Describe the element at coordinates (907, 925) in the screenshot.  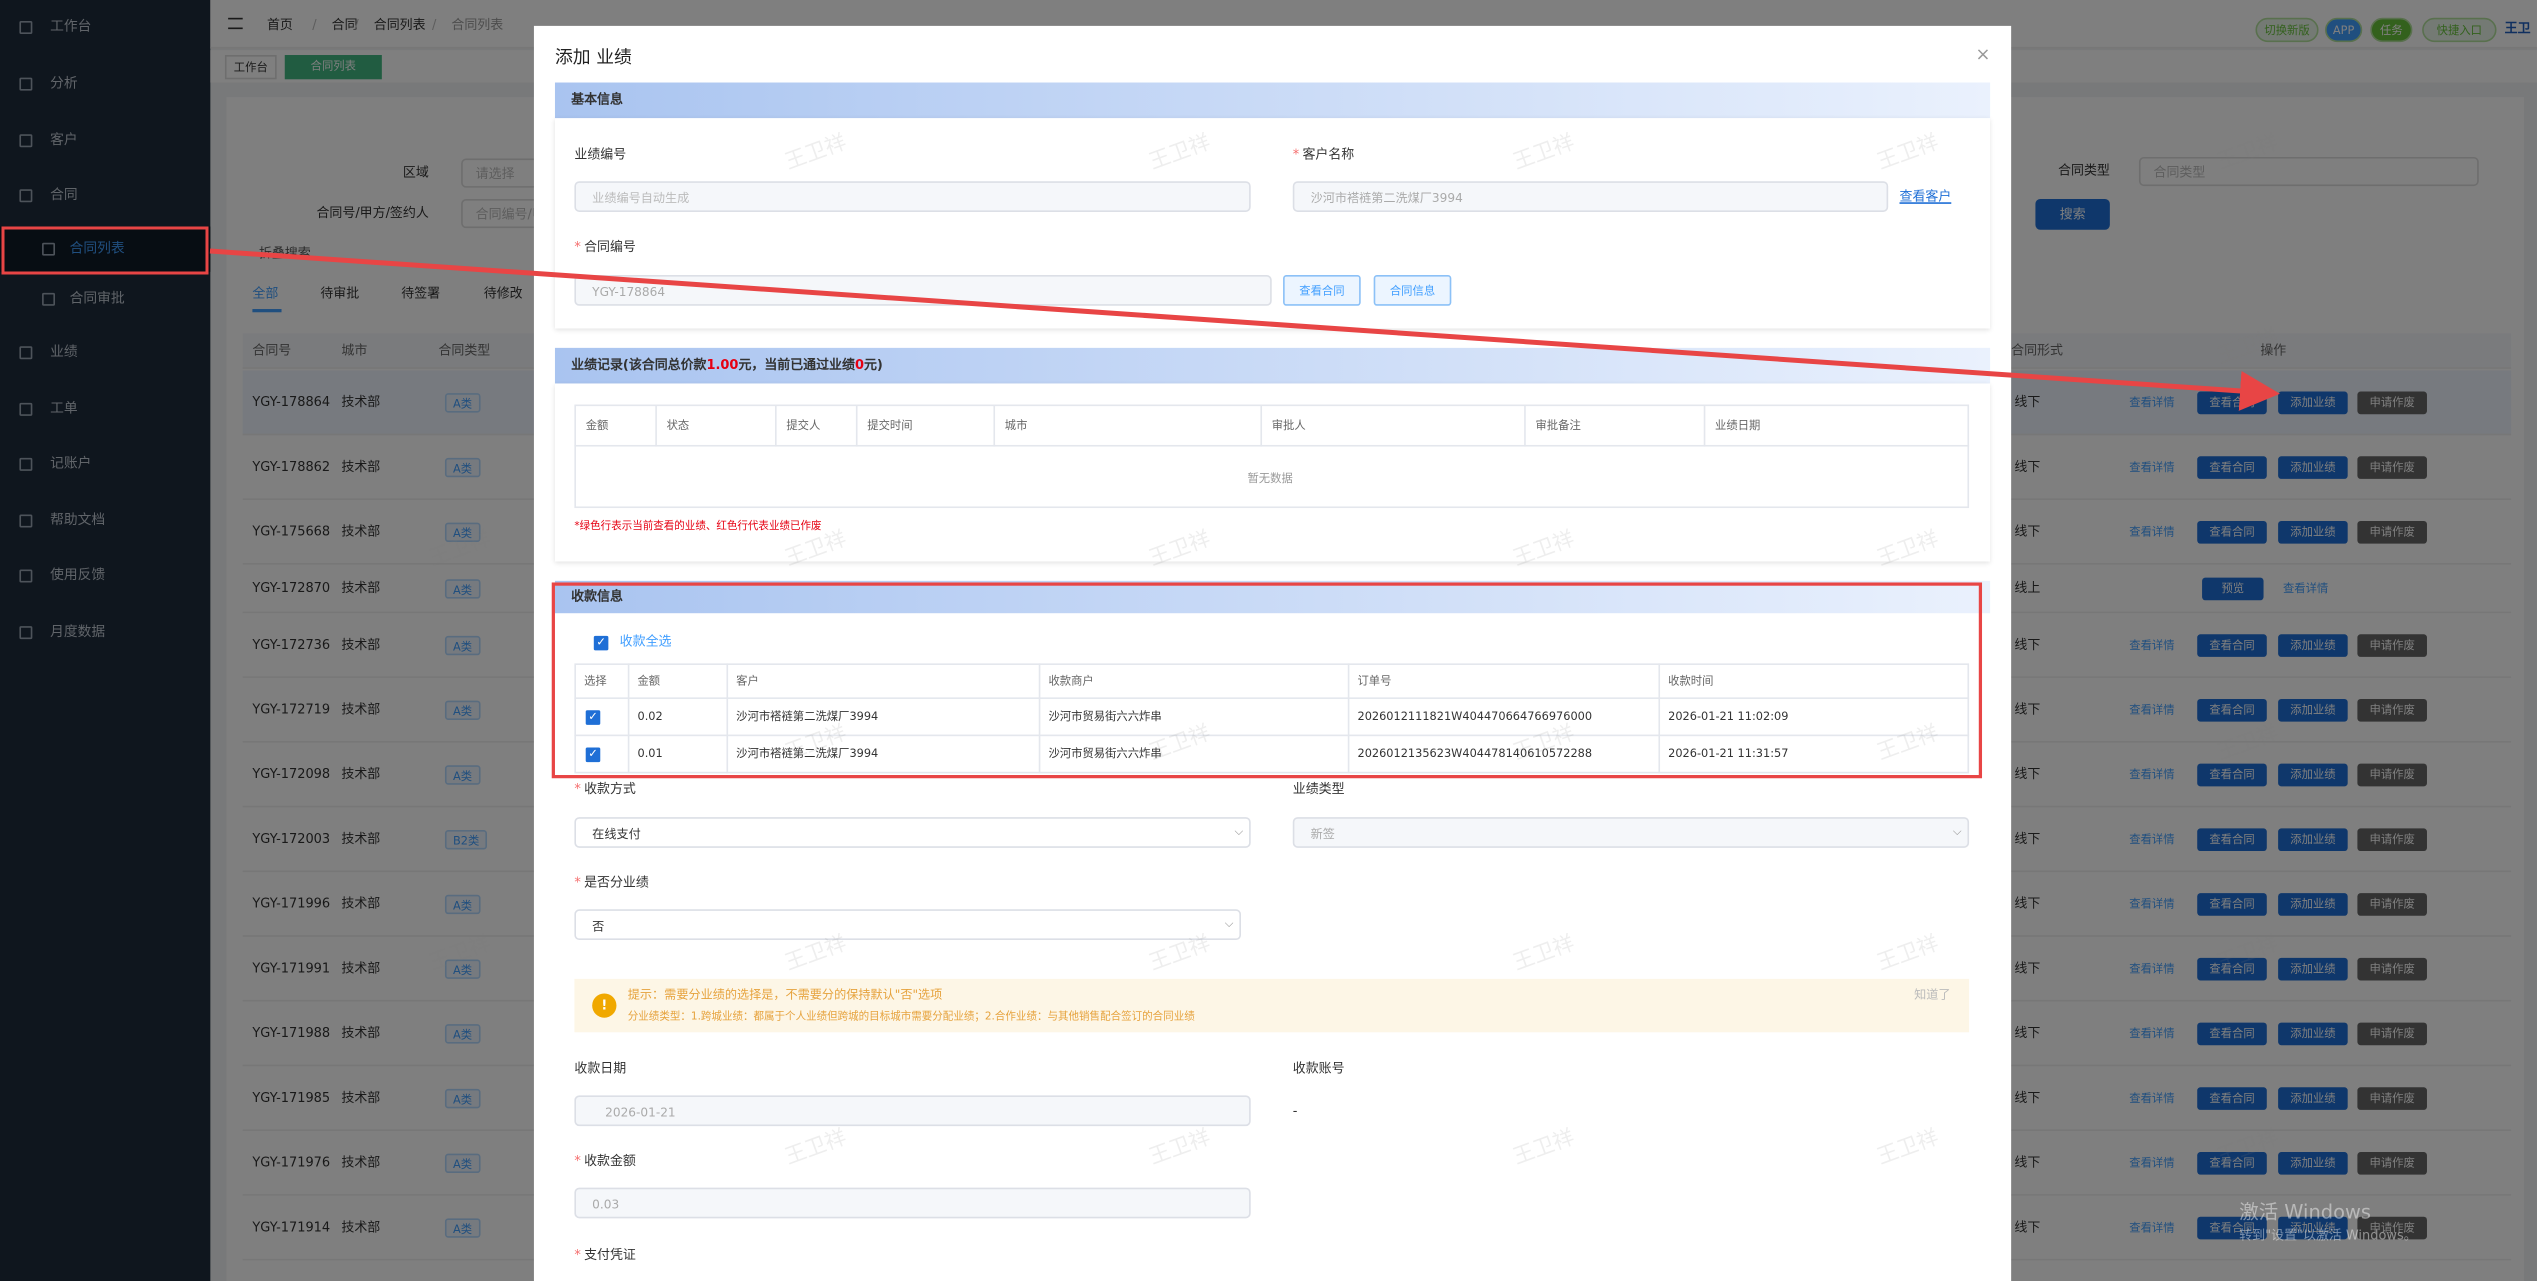
I see `input: 否` at that location.